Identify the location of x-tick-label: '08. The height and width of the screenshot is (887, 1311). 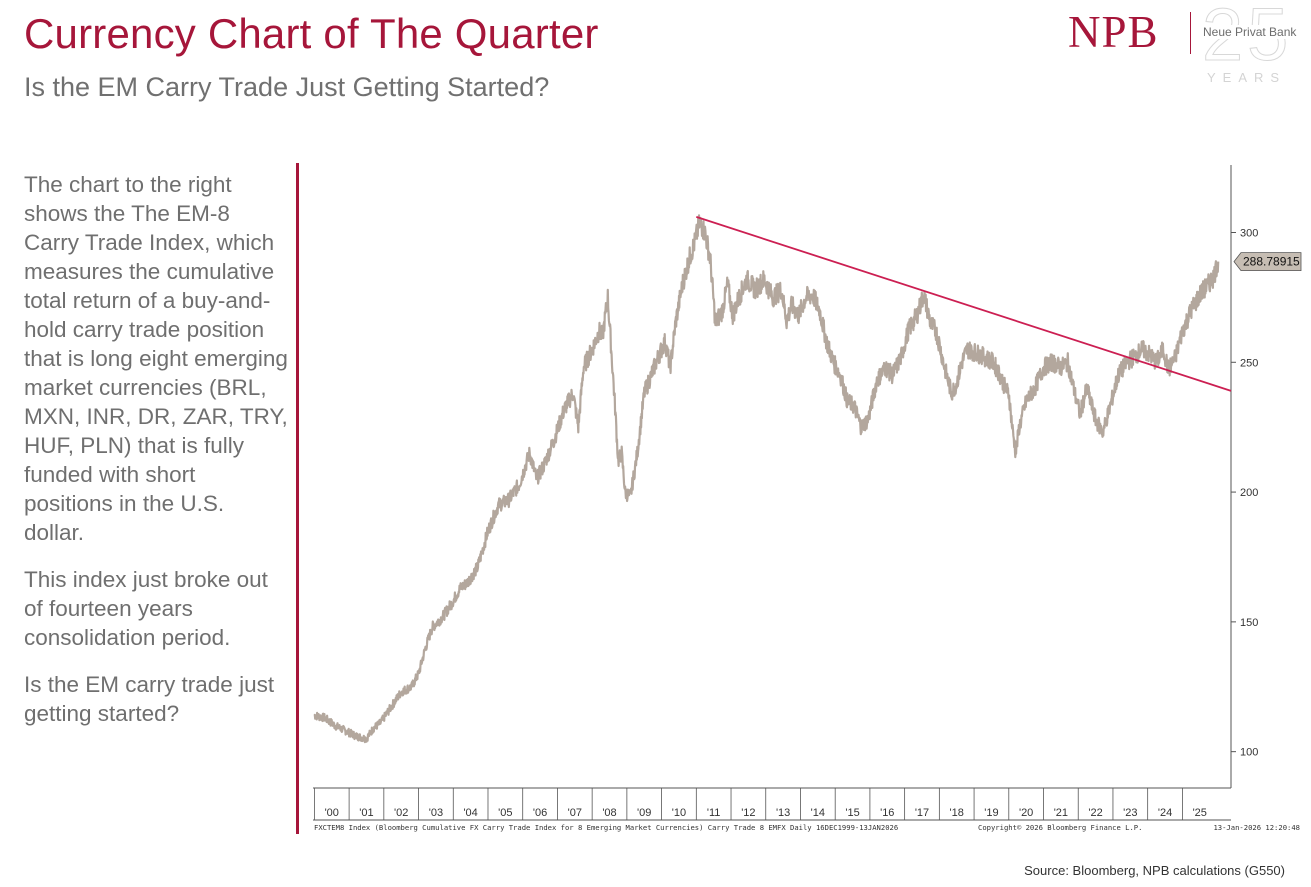
(609, 813).